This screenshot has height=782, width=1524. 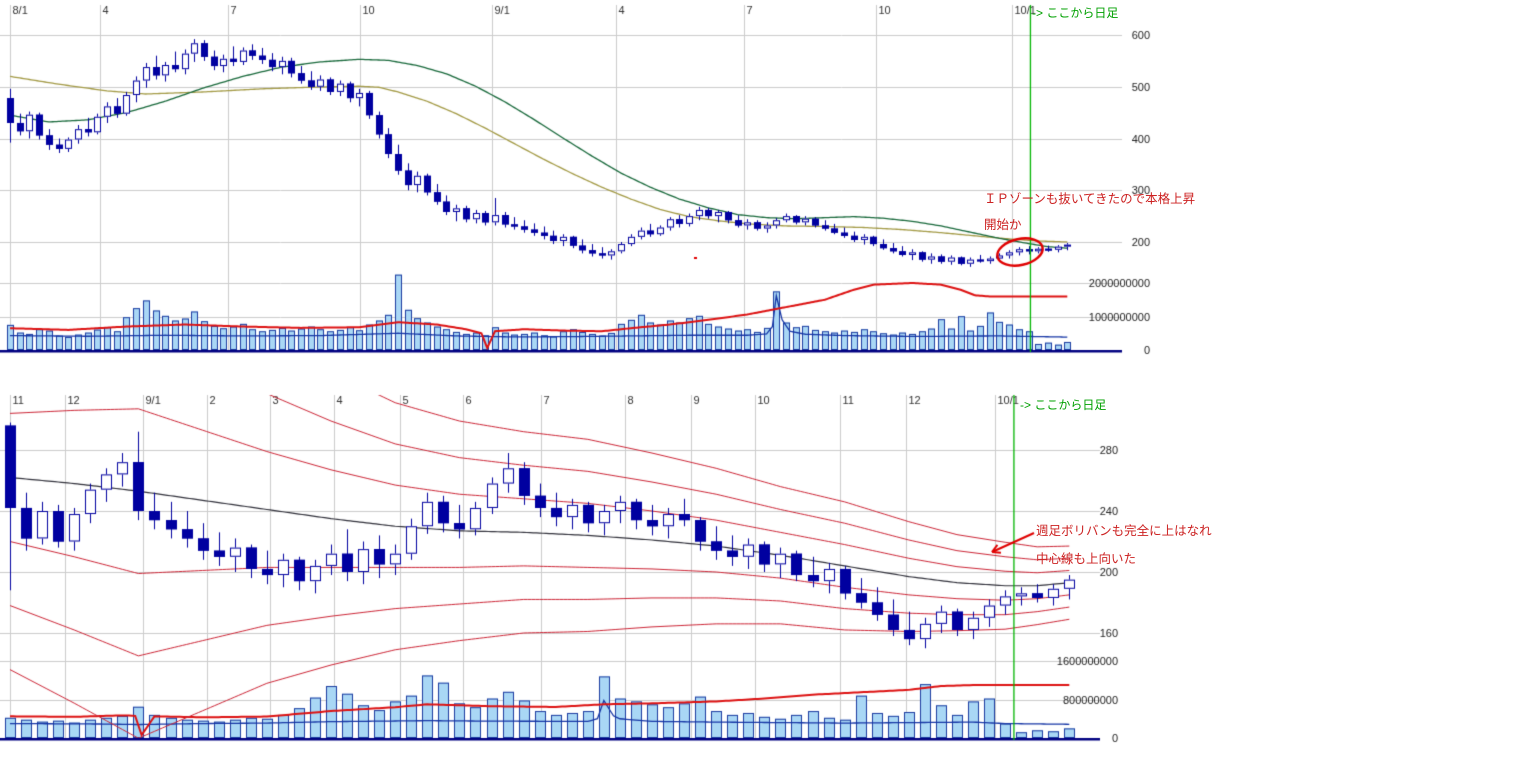 What do you see at coordinates (1003, 225) in the screenshot?
I see `top-red-comment-line2: 開始か` at bounding box center [1003, 225].